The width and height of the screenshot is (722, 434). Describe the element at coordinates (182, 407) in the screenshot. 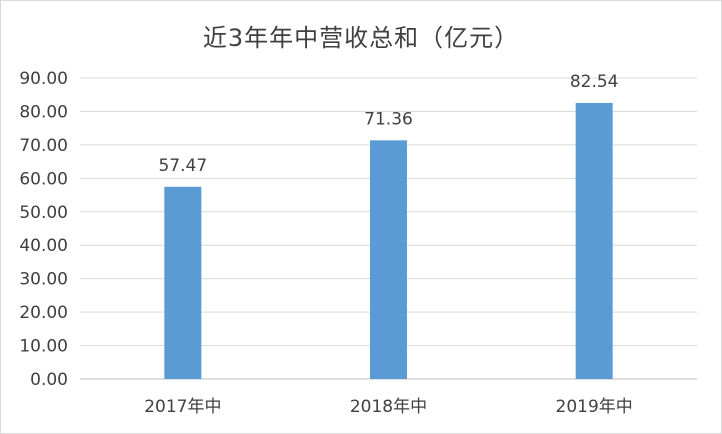

I see `x-tick-label: 2017年中` at that location.